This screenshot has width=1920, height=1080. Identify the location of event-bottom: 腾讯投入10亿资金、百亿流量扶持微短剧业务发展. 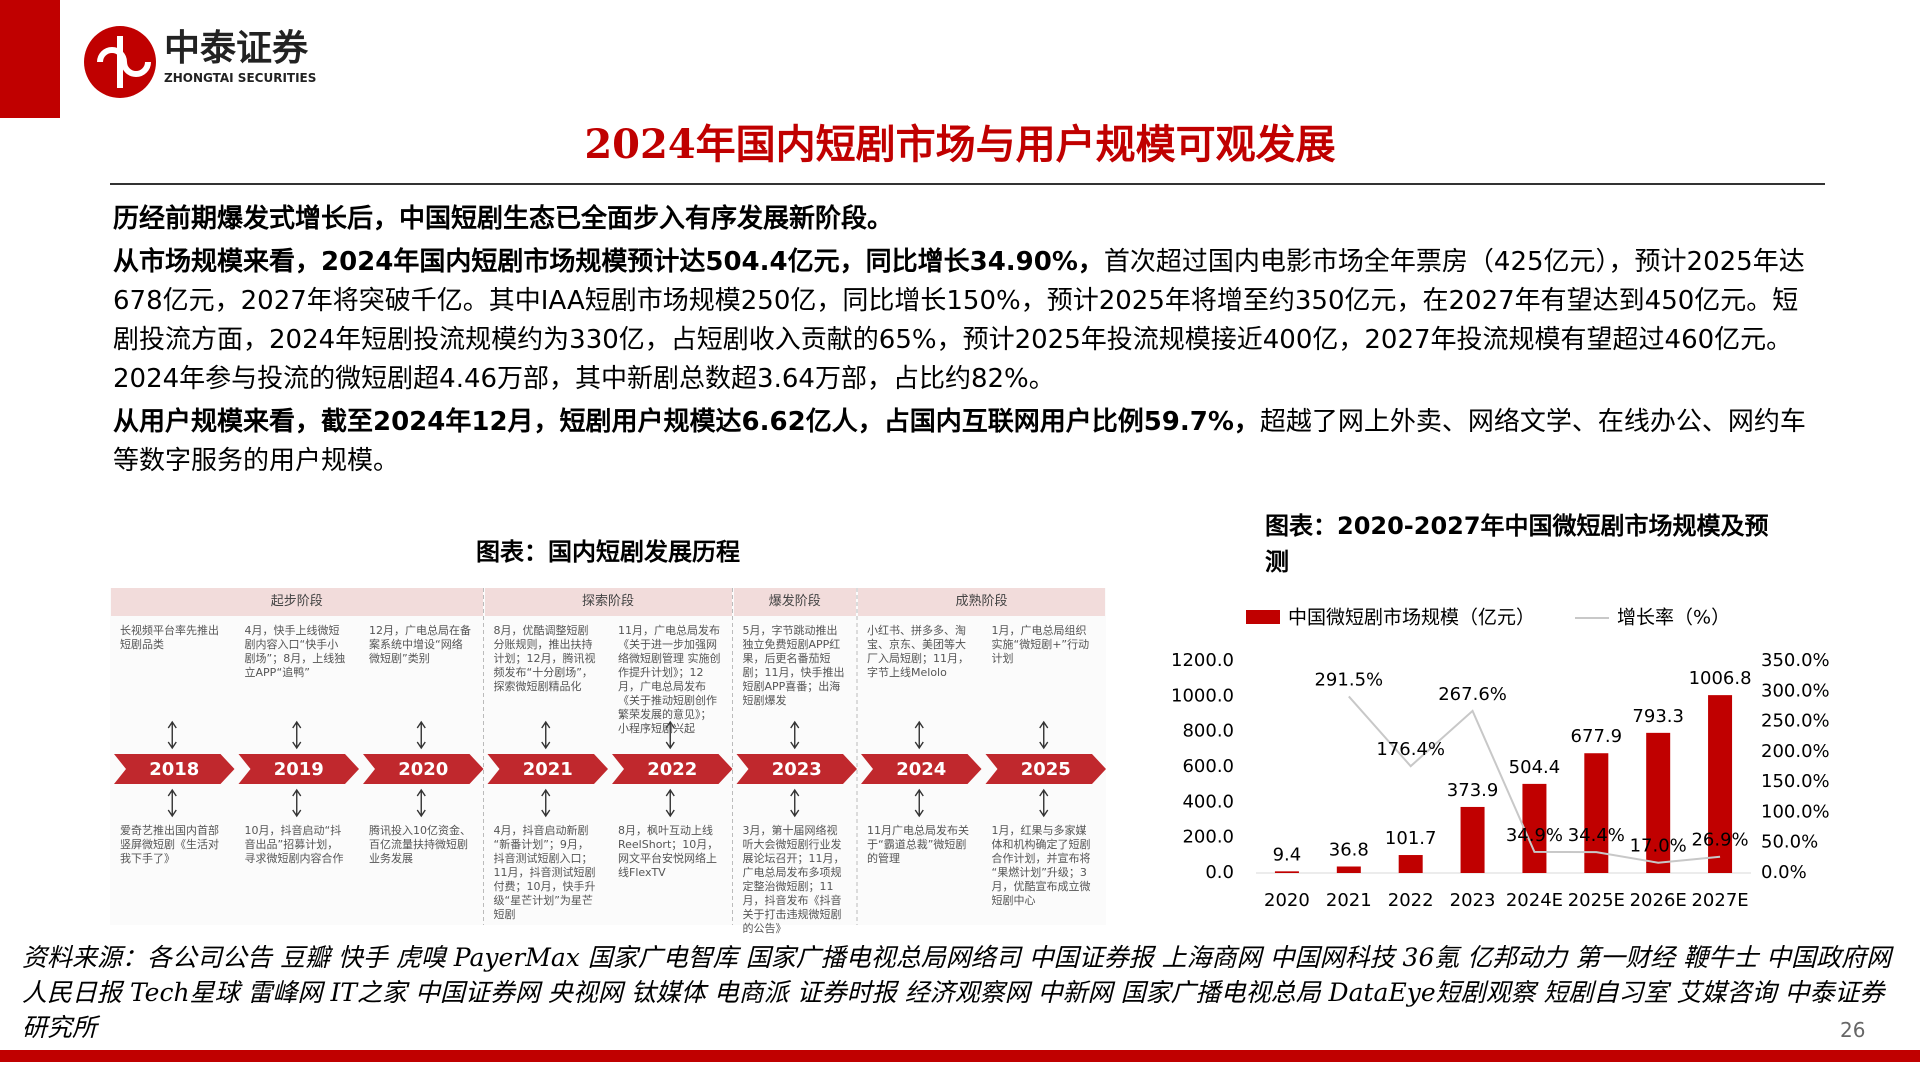
(420, 844).